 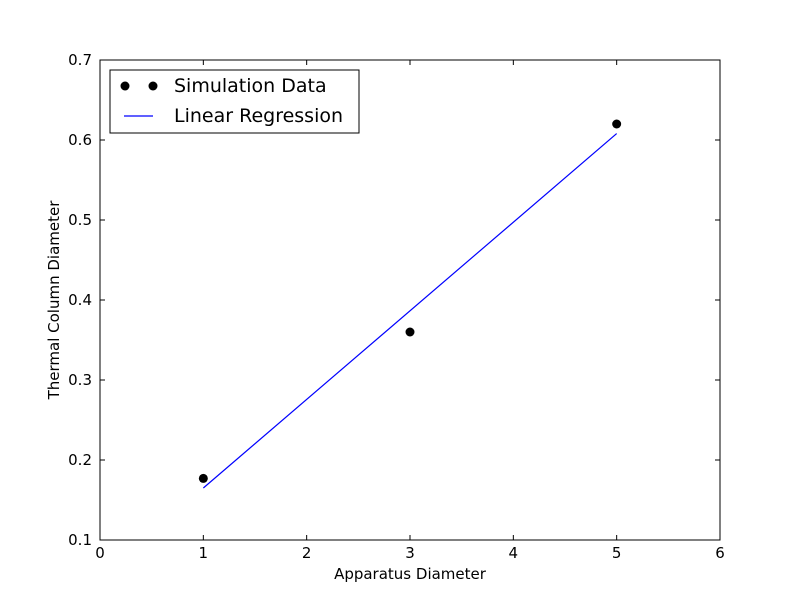 What do you see at coordinates (410, 574) in the screenshot?
I see `x-axis-title: Apparatus Diameter` at bounding box center [410, 574].